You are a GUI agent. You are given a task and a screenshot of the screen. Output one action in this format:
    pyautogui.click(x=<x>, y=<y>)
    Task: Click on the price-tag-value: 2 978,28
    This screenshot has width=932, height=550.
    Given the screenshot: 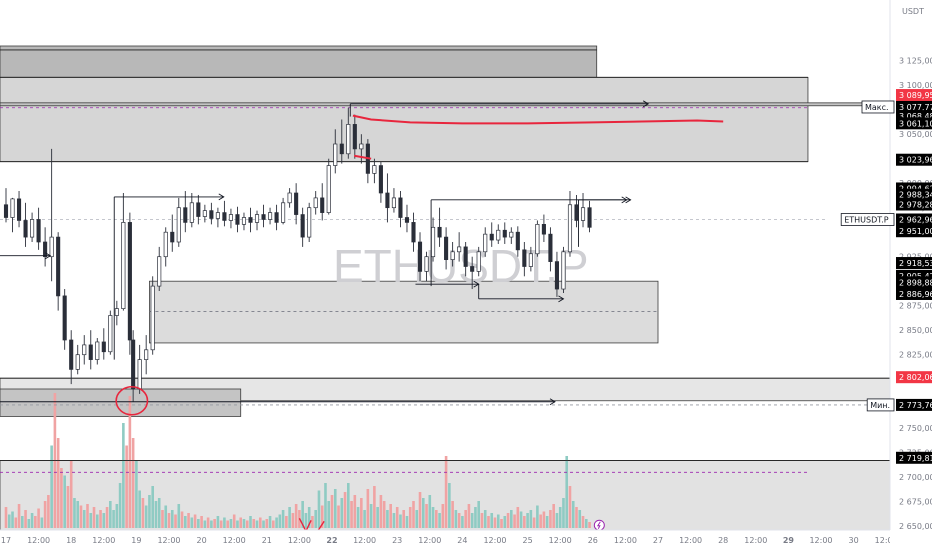 What is the action you would take?
    pyautogui.click(x=915, y=204)
    